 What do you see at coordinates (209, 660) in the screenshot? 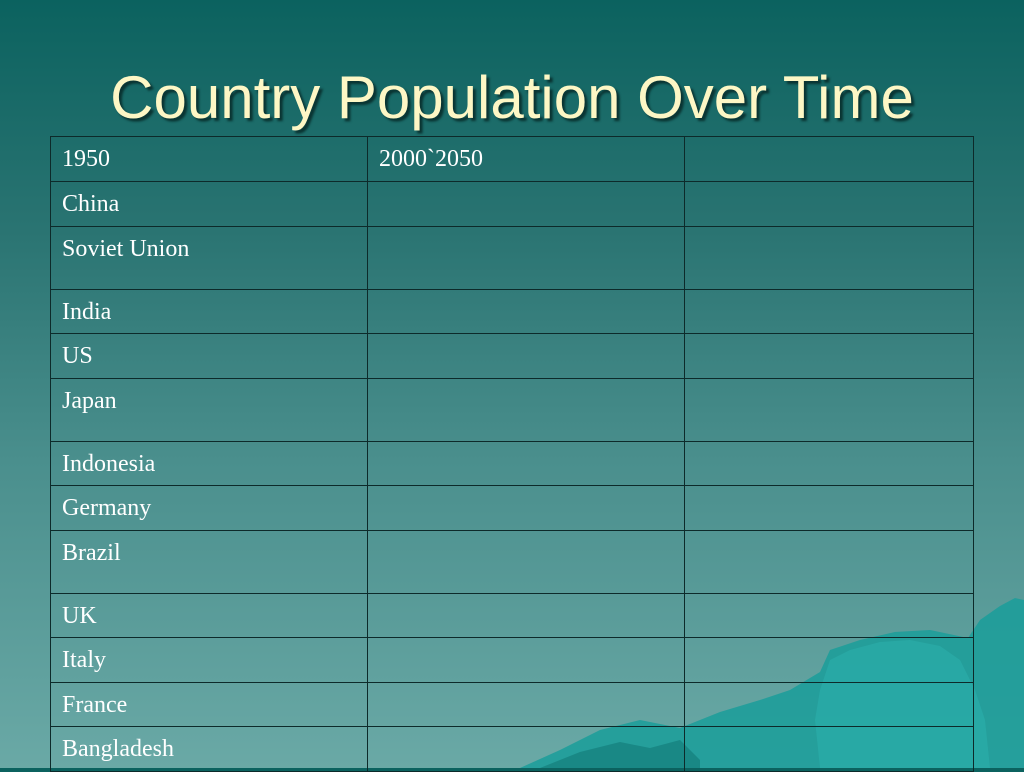
I see `country-cell: Italy` at bounding box center [209, 660].